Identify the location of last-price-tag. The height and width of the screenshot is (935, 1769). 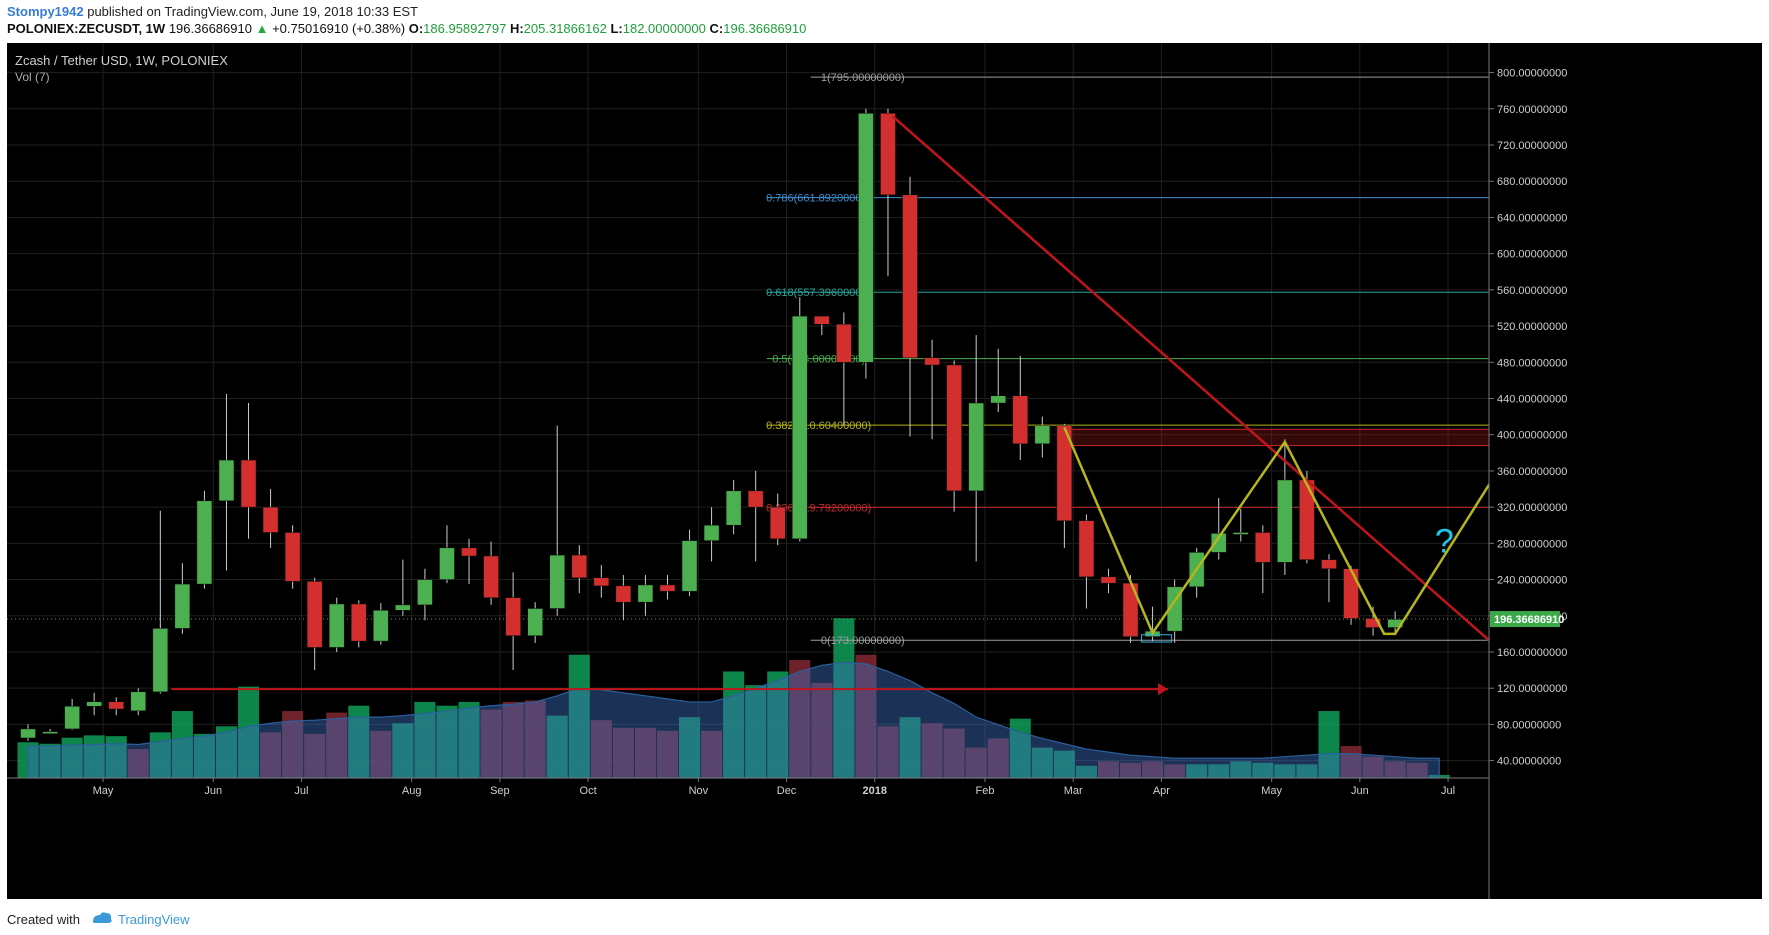
(1525, 619).